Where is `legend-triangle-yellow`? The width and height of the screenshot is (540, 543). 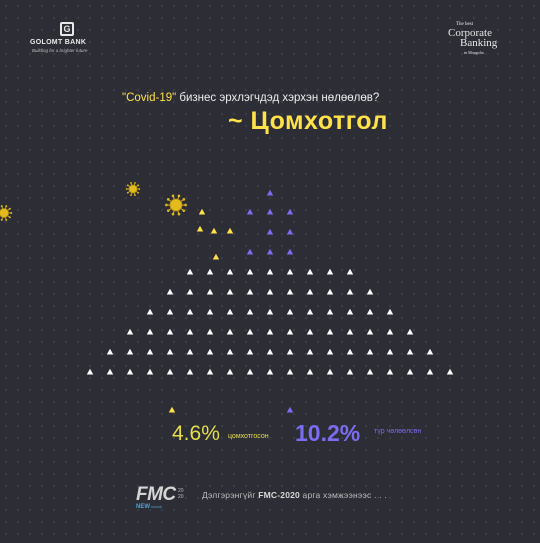 legend-triangle-yellow is located at coordinates (172, 409).